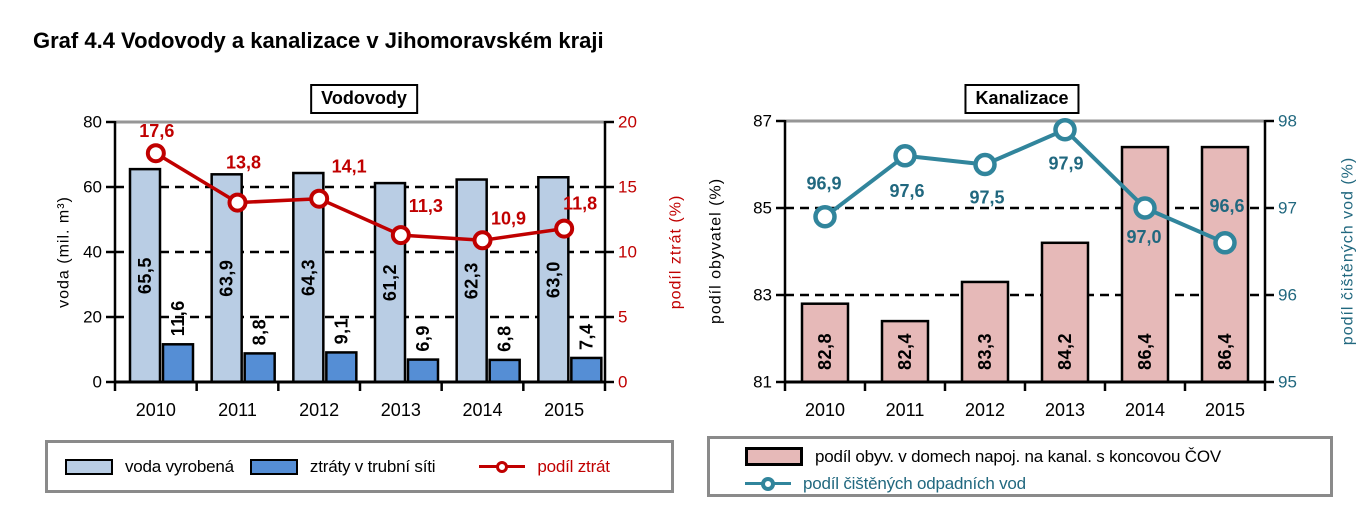 Image resolution: width=1367 pixels, height=523 pixels. What do you see at coordinates (622, 317) in the screenshot?
I see `right-tick-label-5: 5` at bounding box center [622, 317].